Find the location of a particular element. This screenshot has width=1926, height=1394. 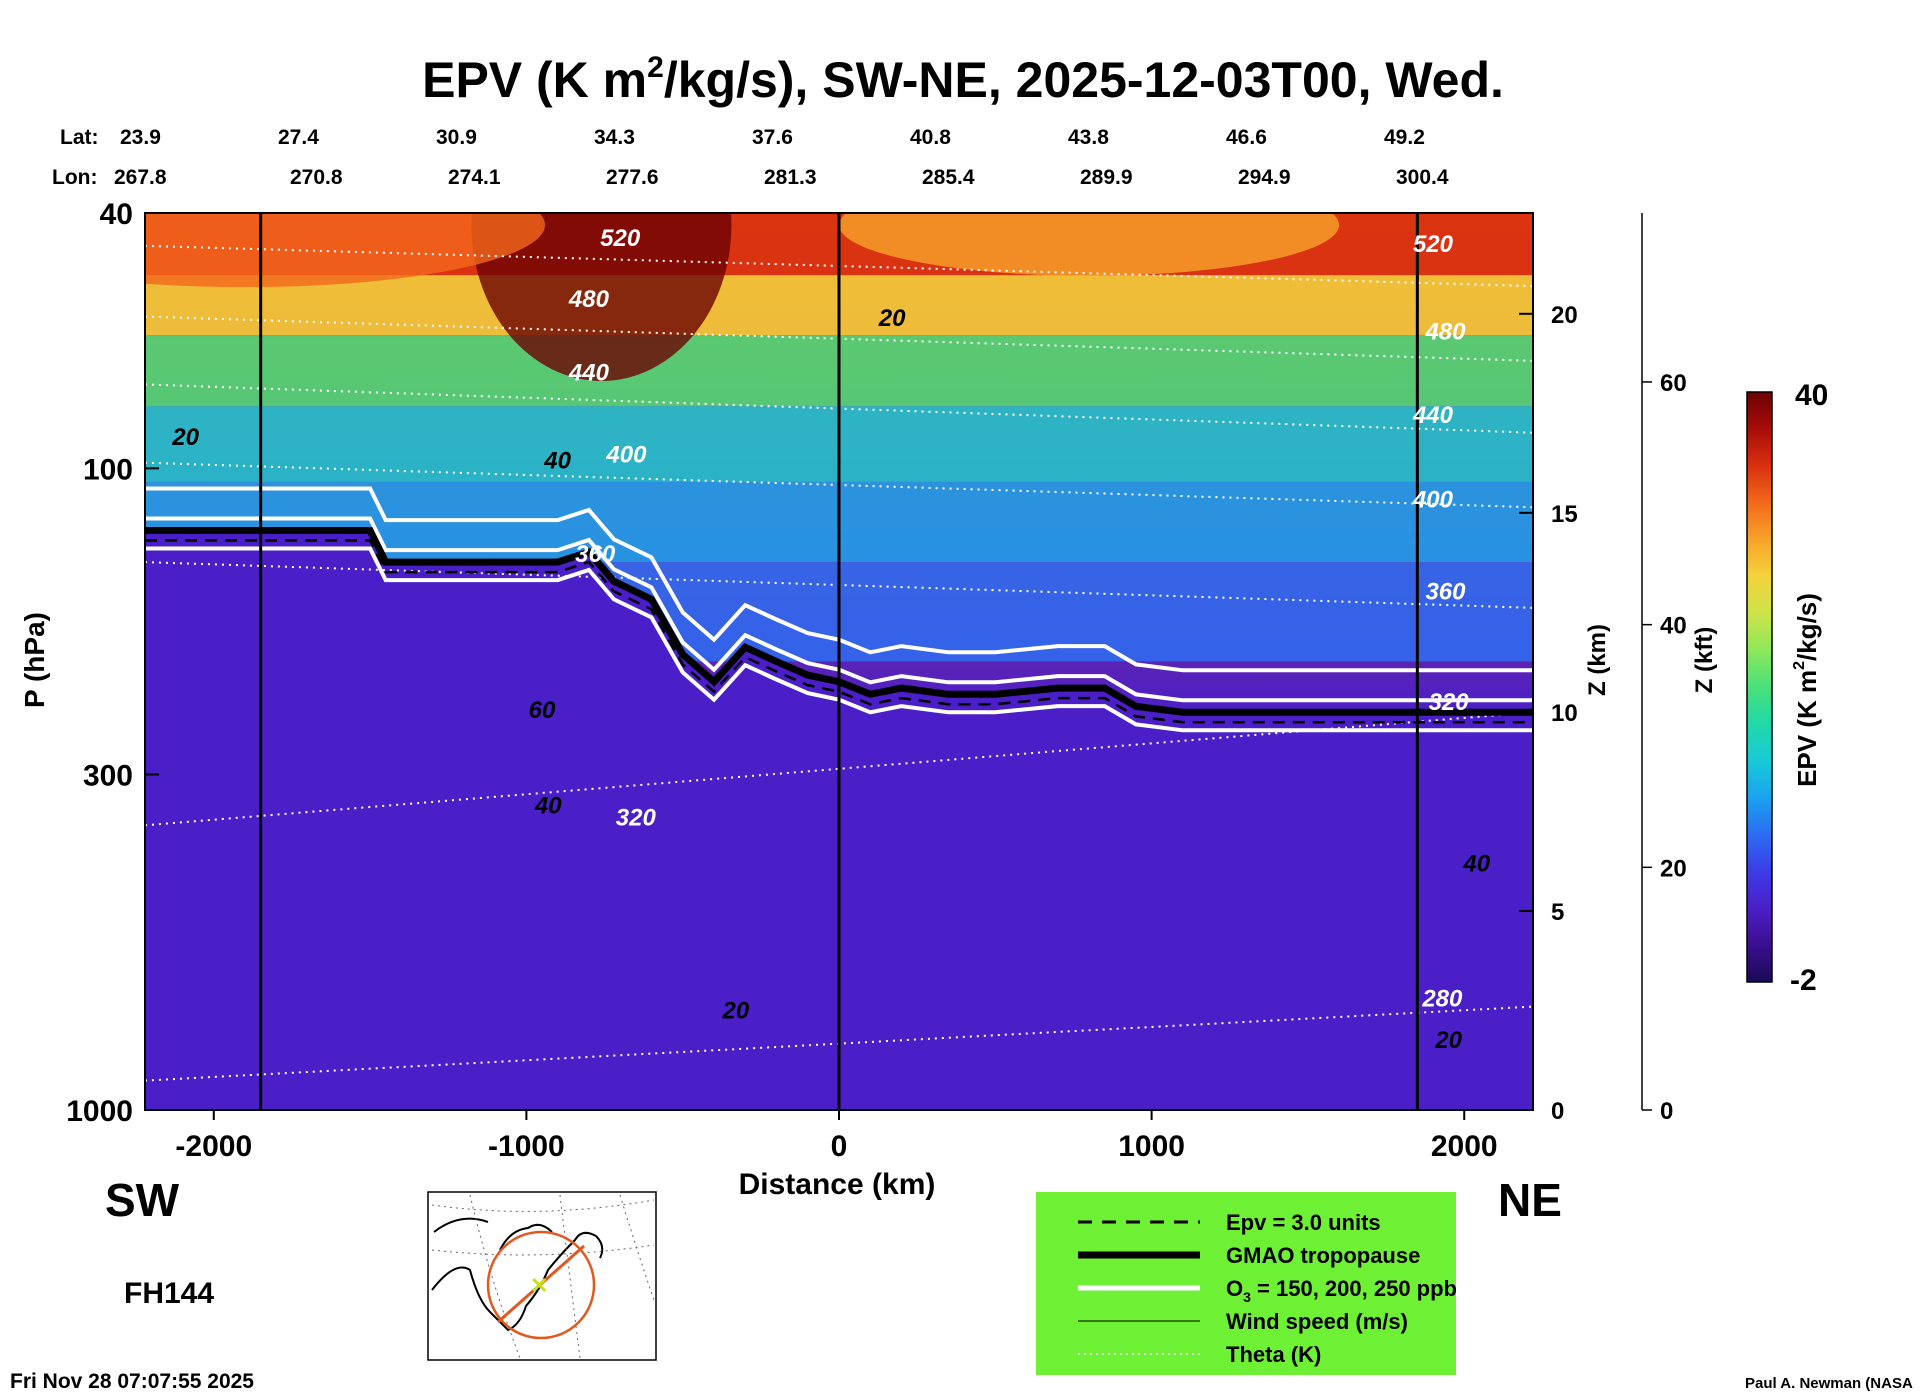

inset-map-range-circle is located at coordinates (541, 1285).